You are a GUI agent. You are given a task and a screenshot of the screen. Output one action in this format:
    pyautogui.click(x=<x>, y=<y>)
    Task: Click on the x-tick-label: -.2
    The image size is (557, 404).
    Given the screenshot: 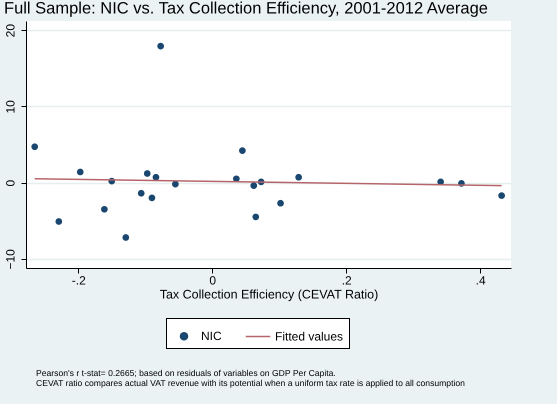 What is the action you would take?
    pyautogui.click(x=79, y=281)
    